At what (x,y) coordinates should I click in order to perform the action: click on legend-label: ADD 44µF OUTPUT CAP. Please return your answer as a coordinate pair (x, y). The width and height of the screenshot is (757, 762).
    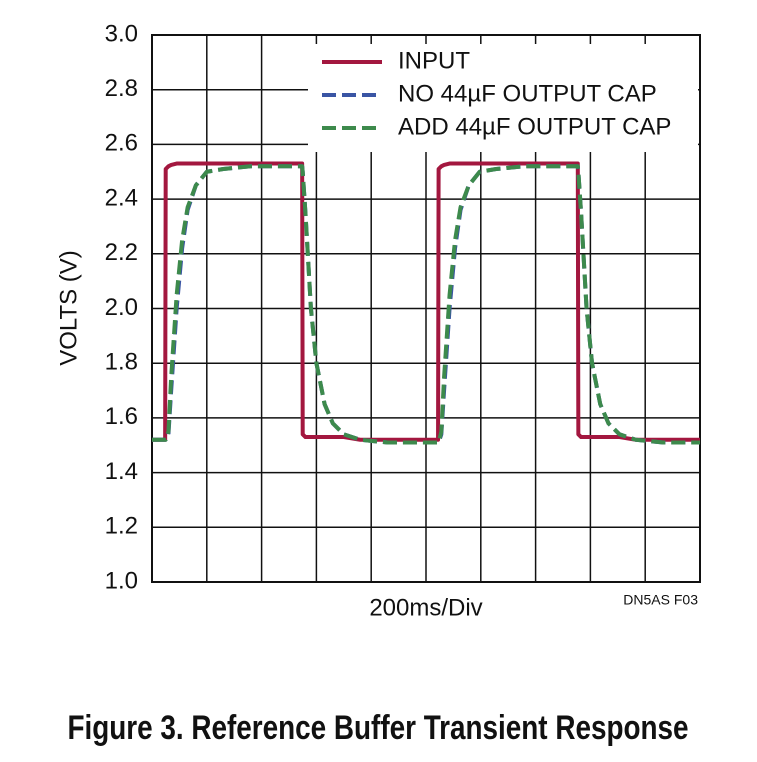
    Looking at the image, I should click on (534, 126).